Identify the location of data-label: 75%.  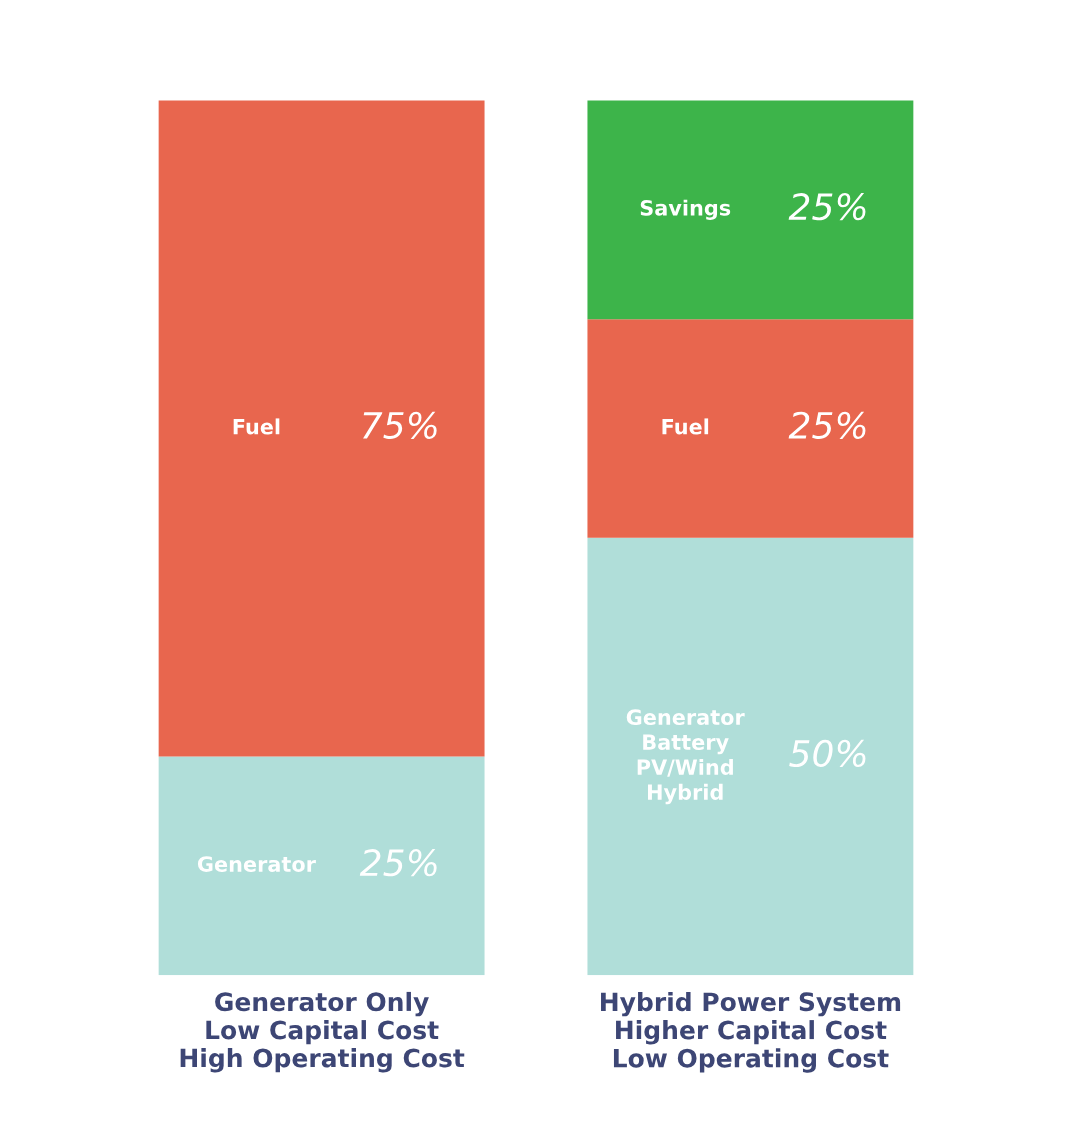
(400, 425).